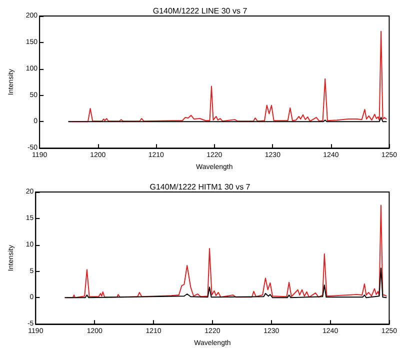  What do you see at coordinates (200, 187) in the screenshot?
I see `chart-title: G140M/1222 HITM1 30 vs 7` at bounding box center [200, 187].